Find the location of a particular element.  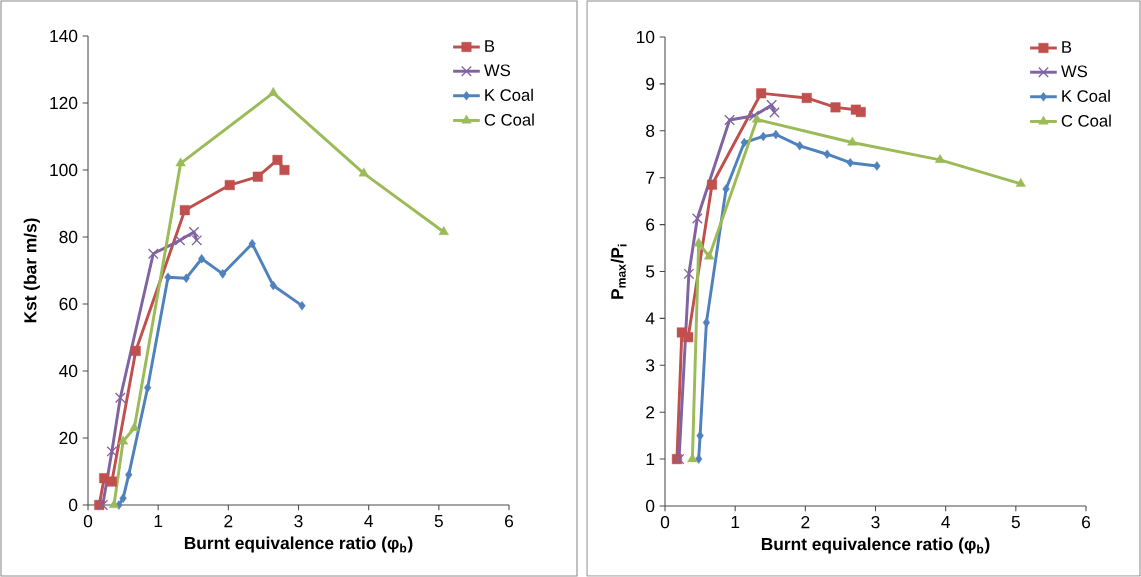

y-tick-label: 1 is located at coordinates (650, 459).